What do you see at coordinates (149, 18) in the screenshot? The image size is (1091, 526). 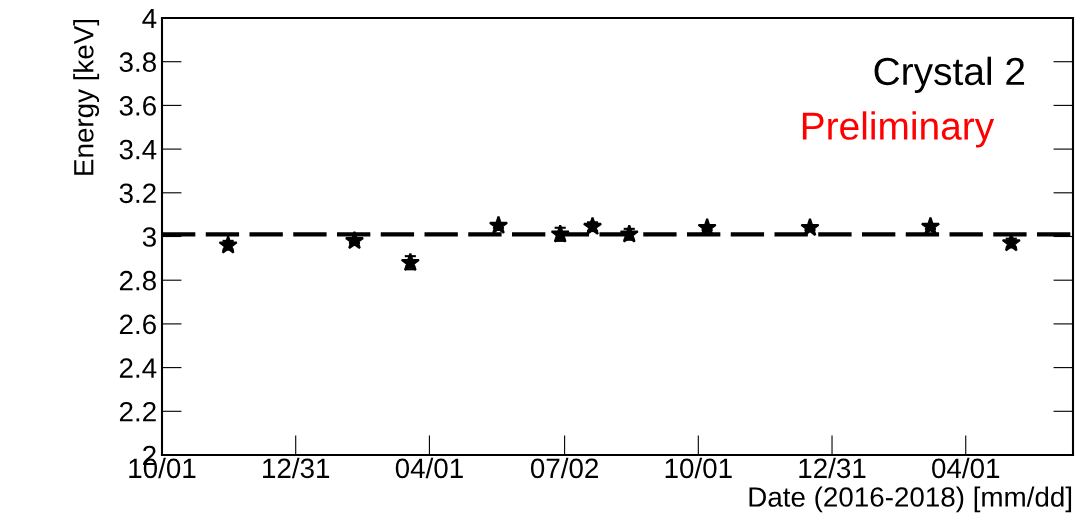 I see `y-tick-label: 4` at bounding box center [149, 18].